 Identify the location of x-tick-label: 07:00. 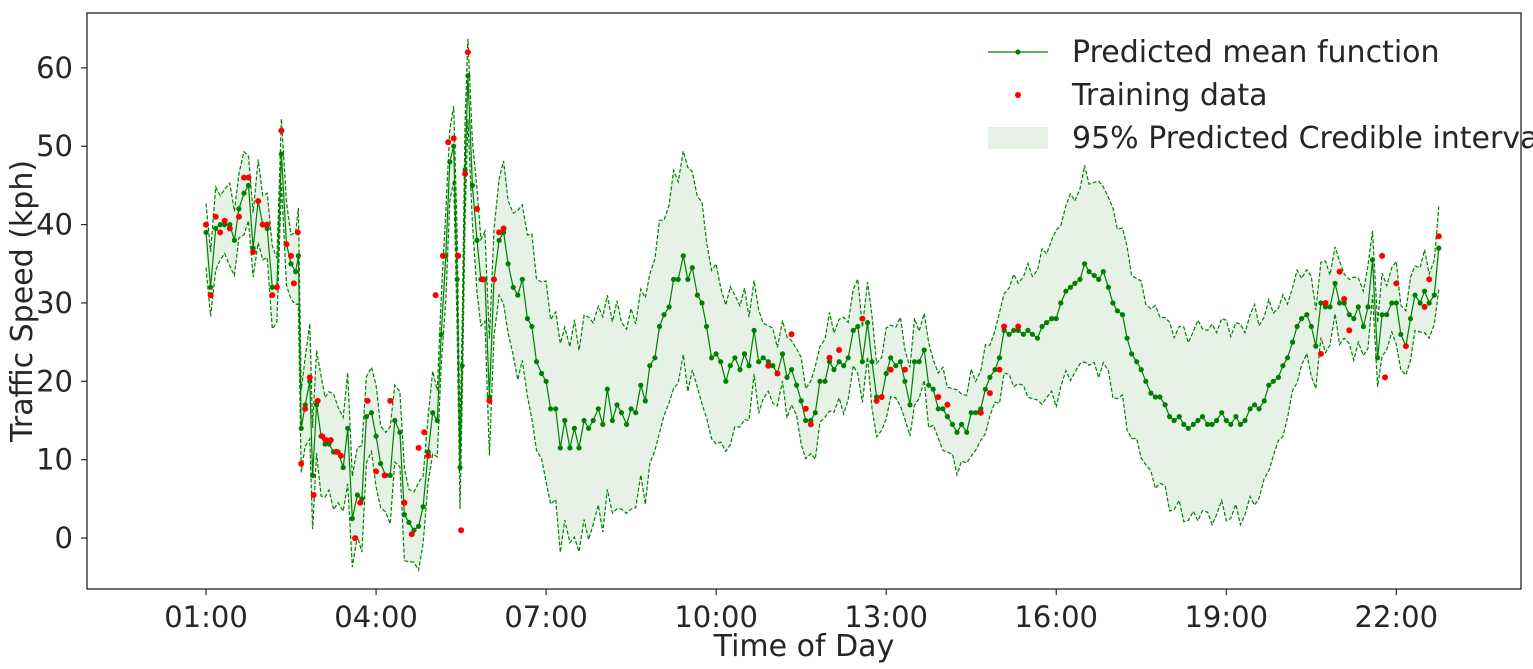
(546, 617).